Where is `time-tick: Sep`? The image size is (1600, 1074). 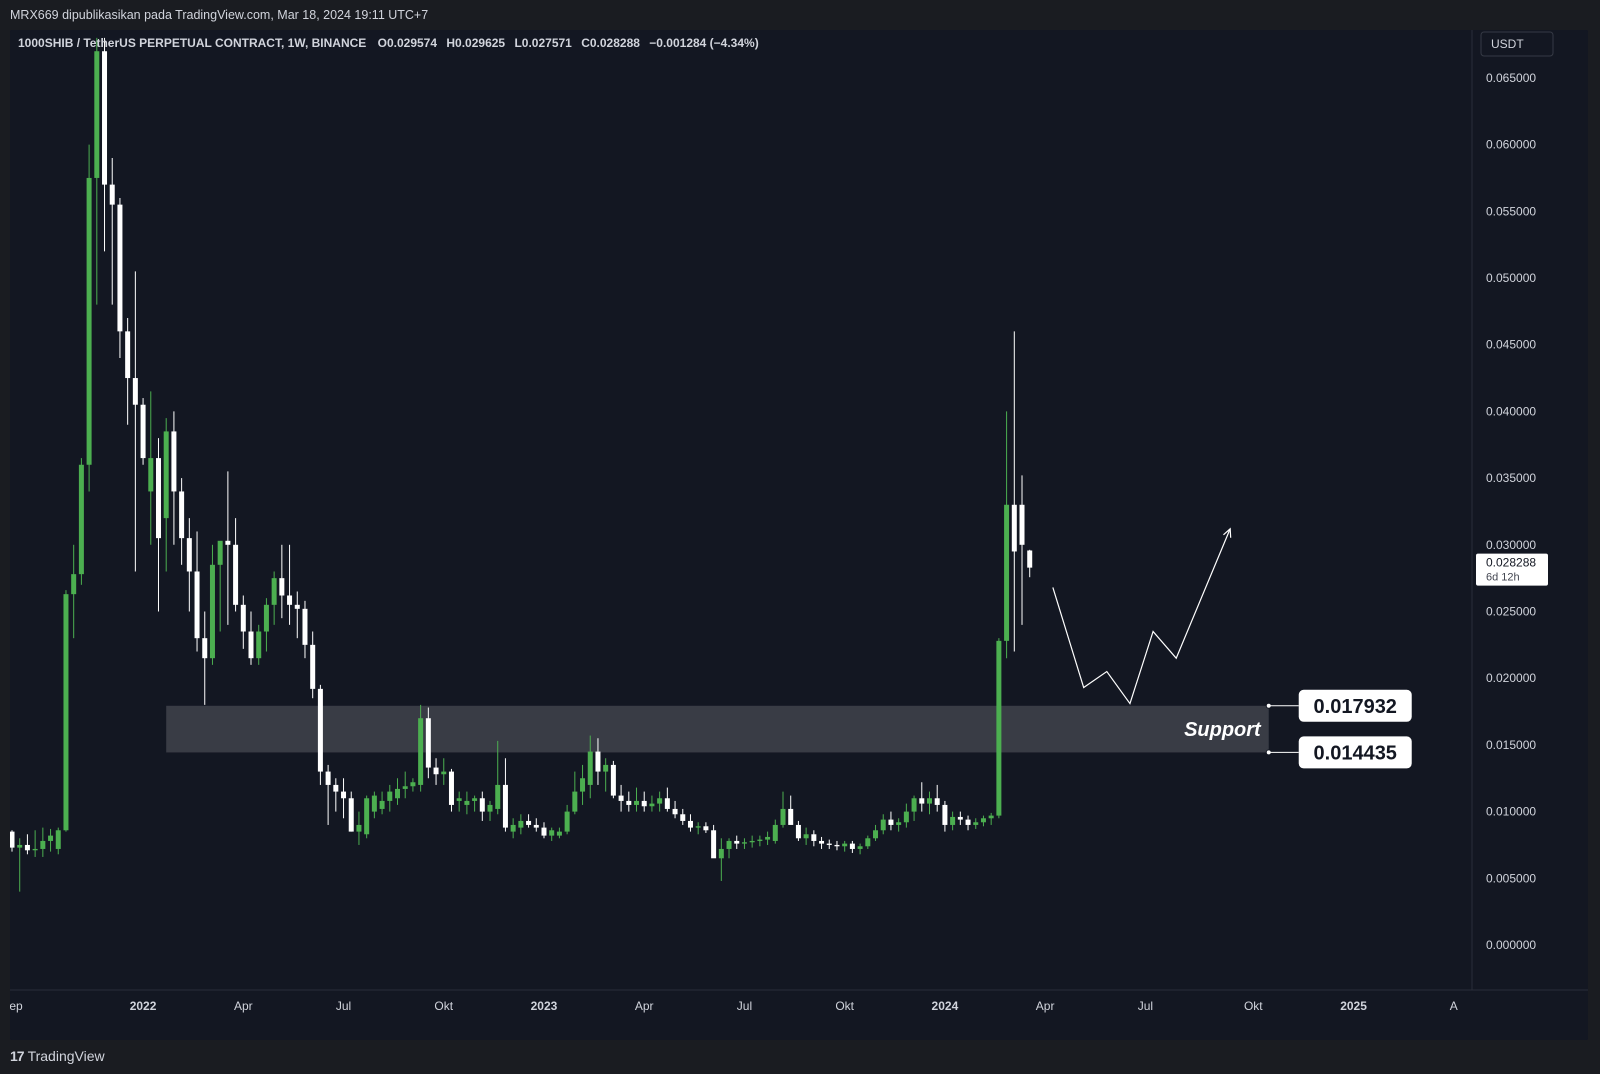 time-tick: Sep is located at coordinates (16, 1006).